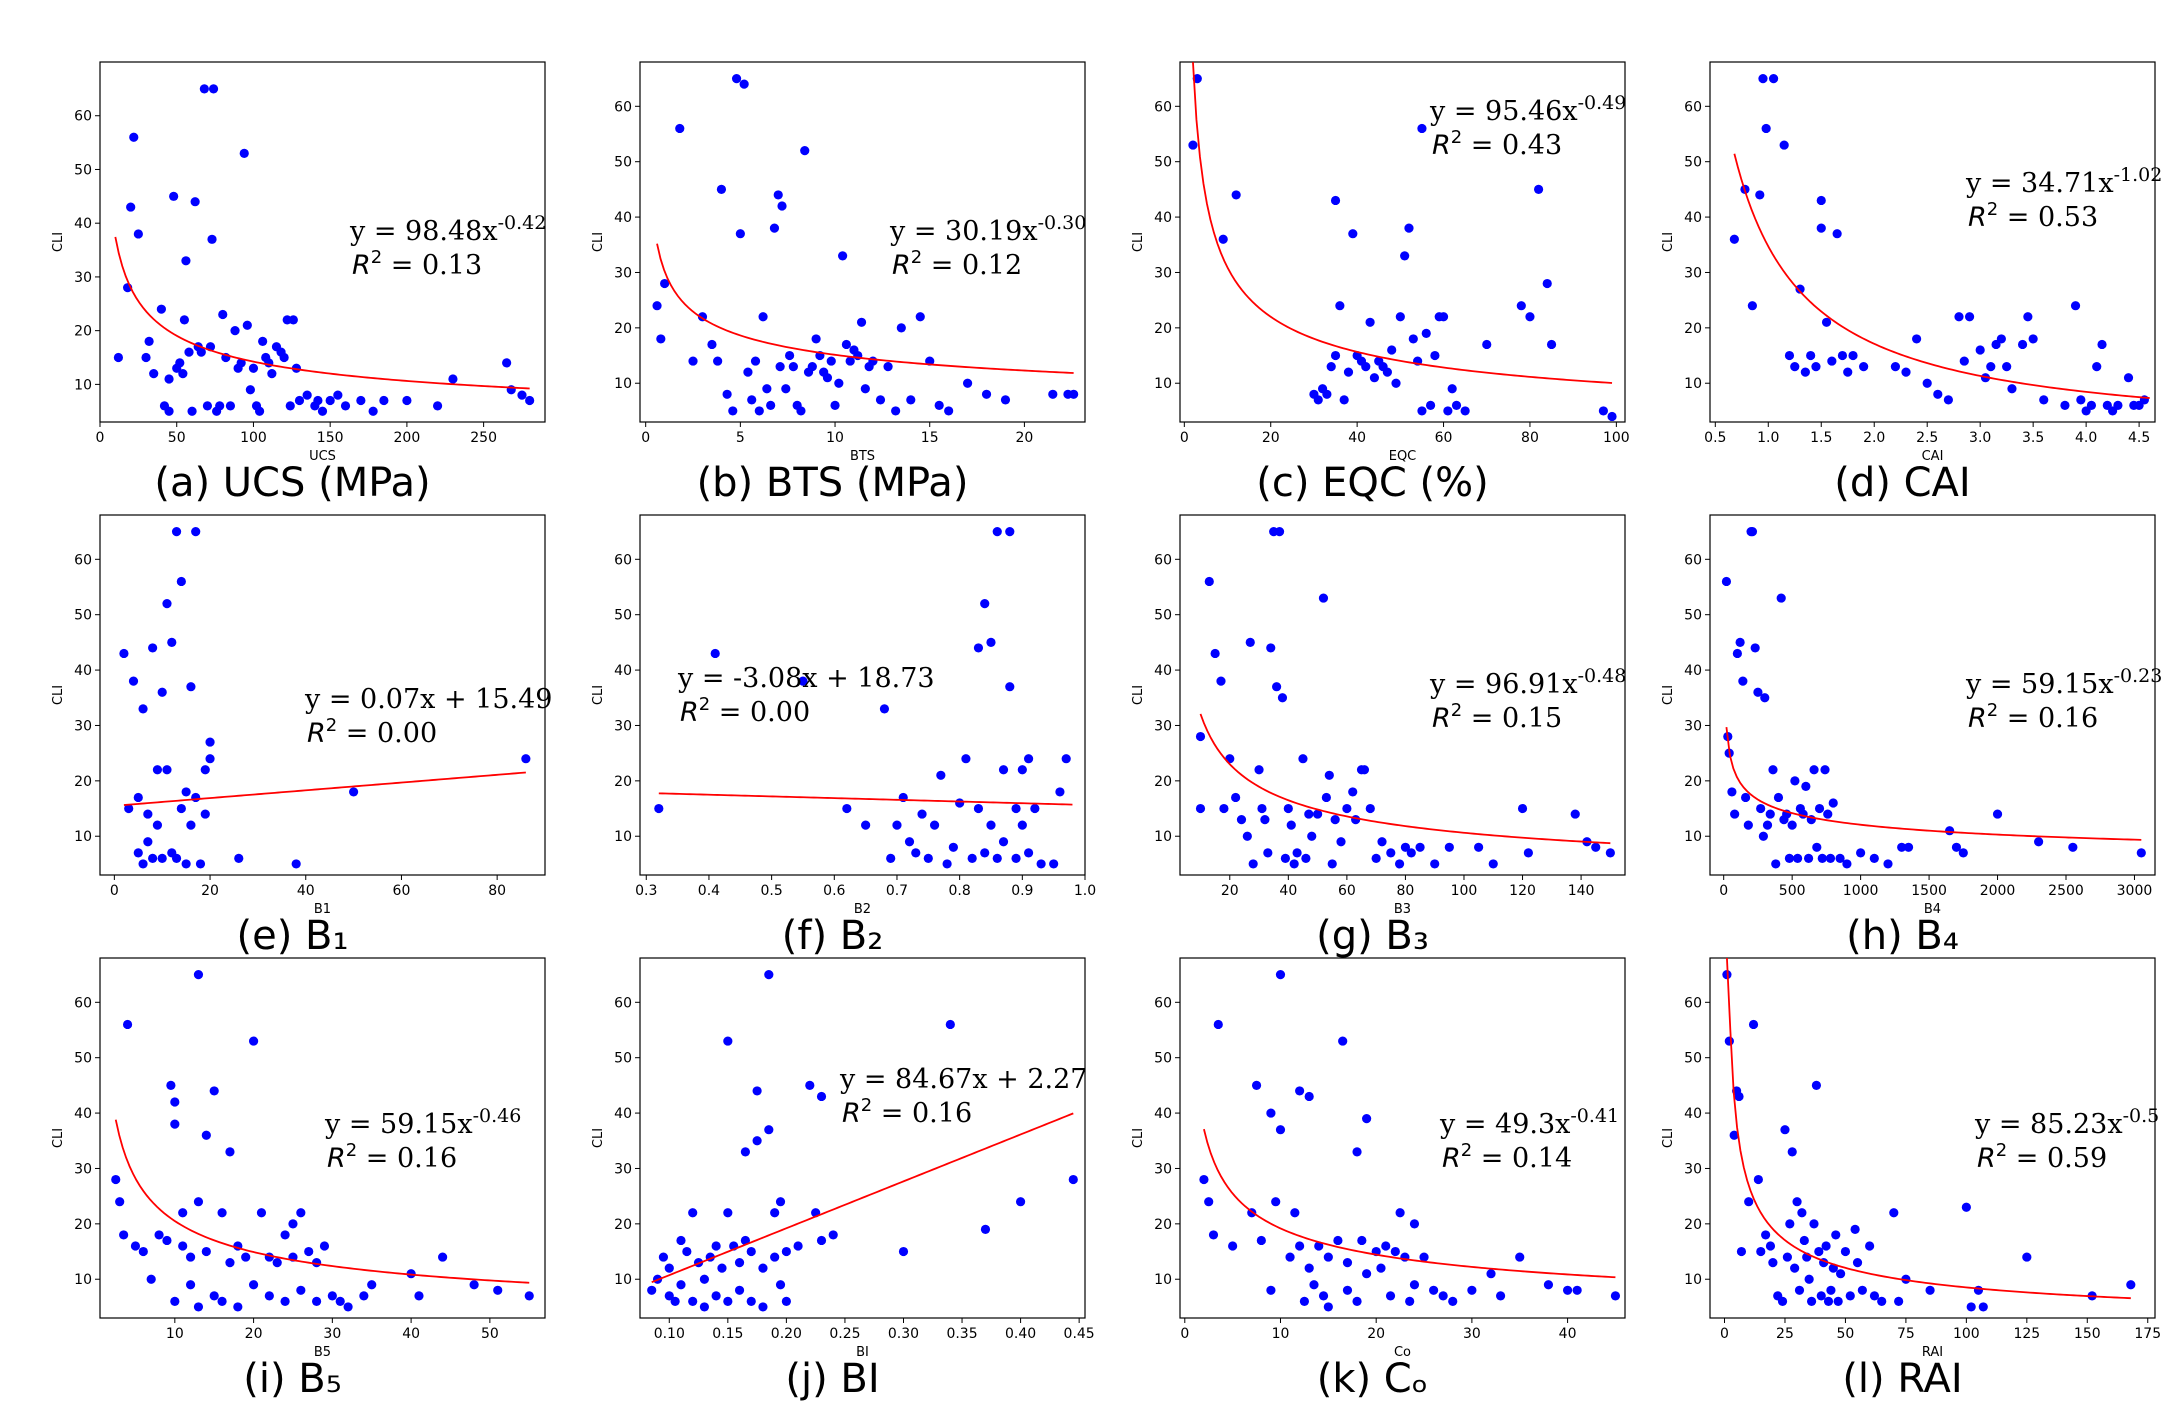  Describe the element at coordinates (322, 909) in the screenshot. I see `chart-e-x-axis-label: B1` at that location.